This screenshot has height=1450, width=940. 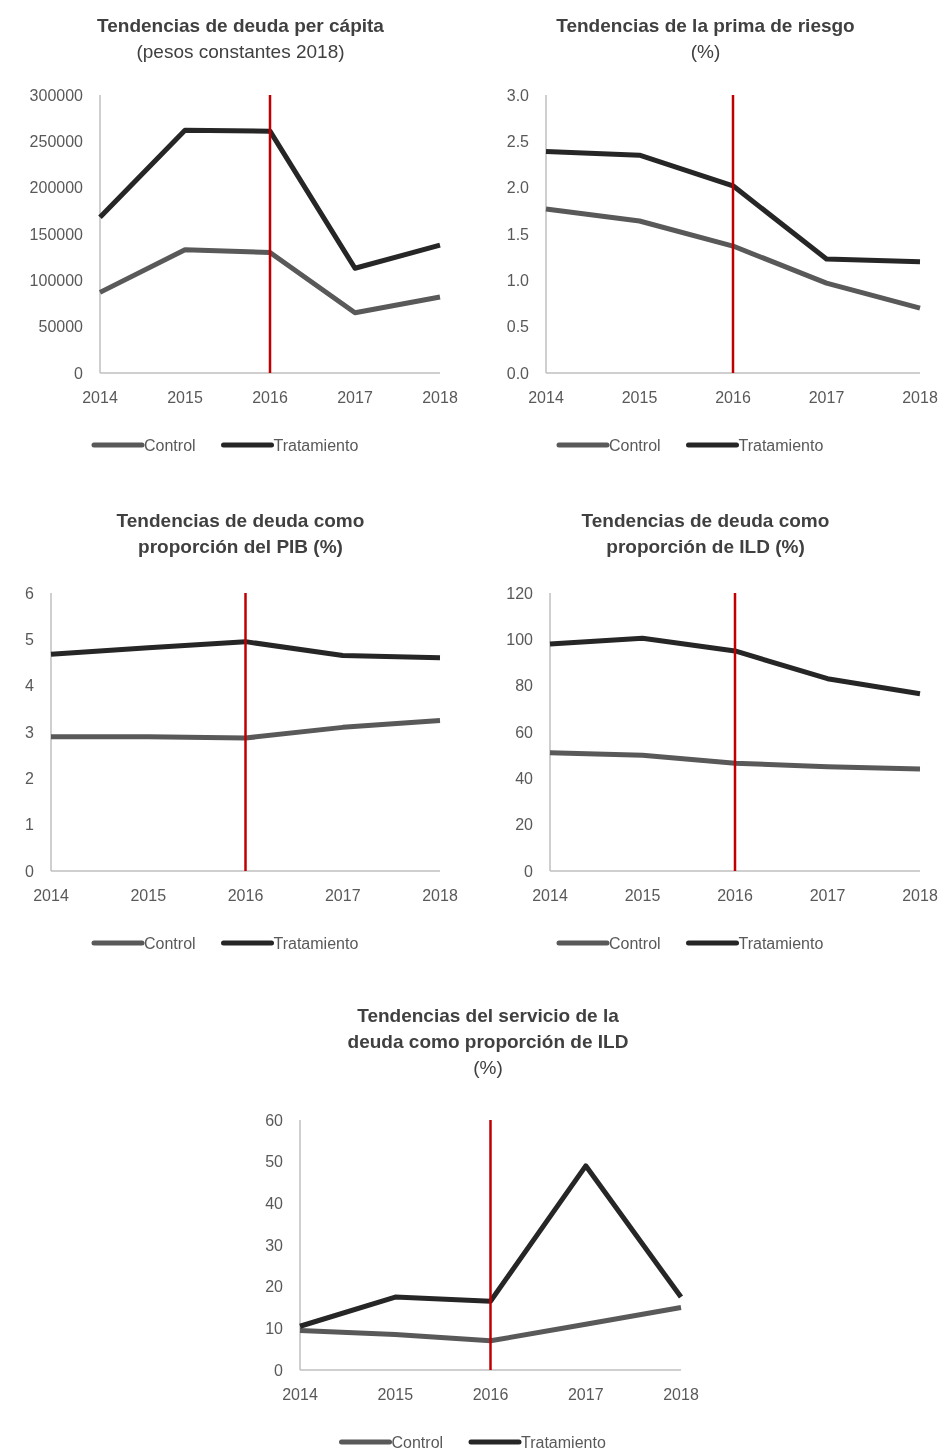 I want to click on y-tick-label: 150000, so click(x=56, y=234).